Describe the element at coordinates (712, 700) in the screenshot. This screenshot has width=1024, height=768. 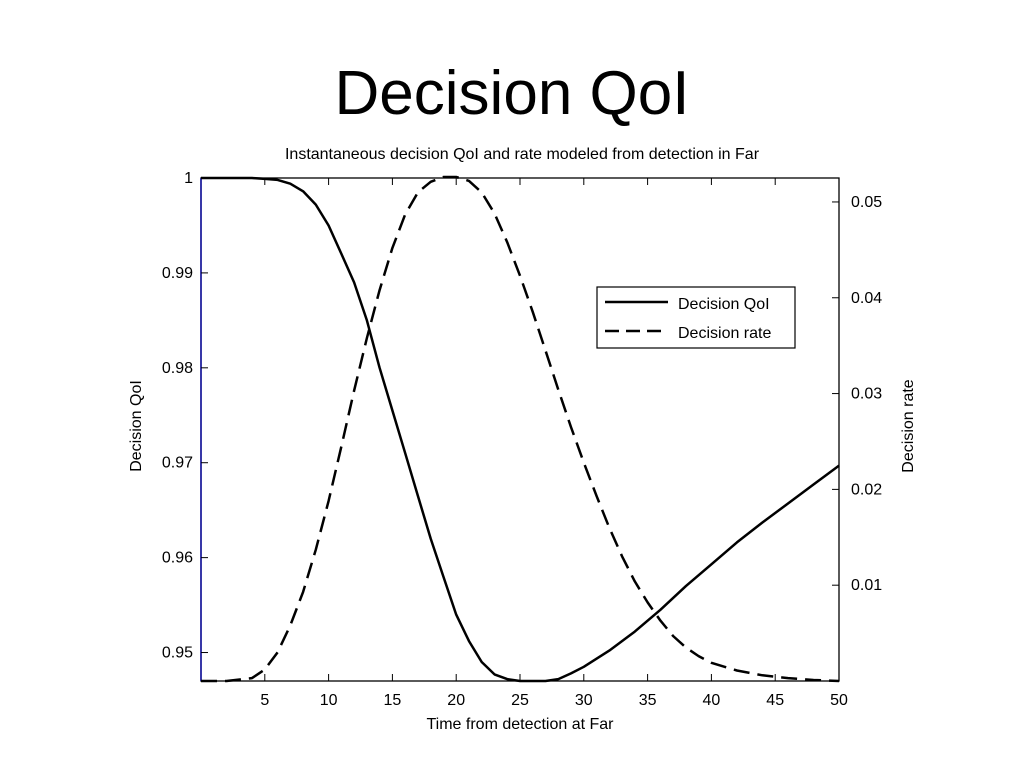
I see `x-tick-label: 40` at that location.